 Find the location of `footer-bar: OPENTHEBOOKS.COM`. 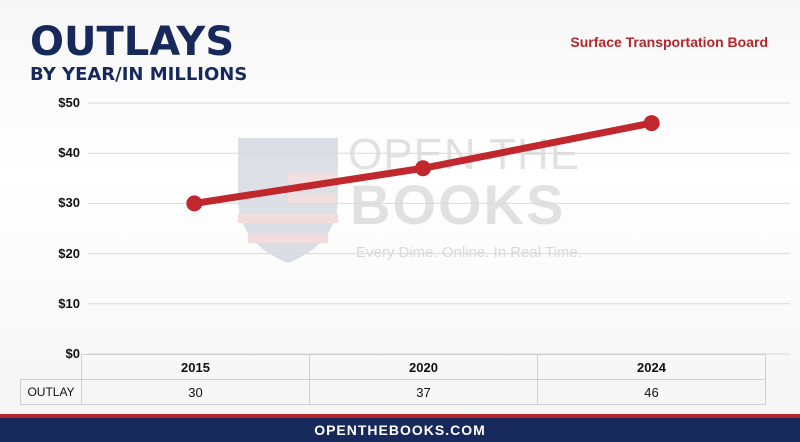

footer-bar: OPENTHEBOOKS.COM is located at coordinates (400, 428).